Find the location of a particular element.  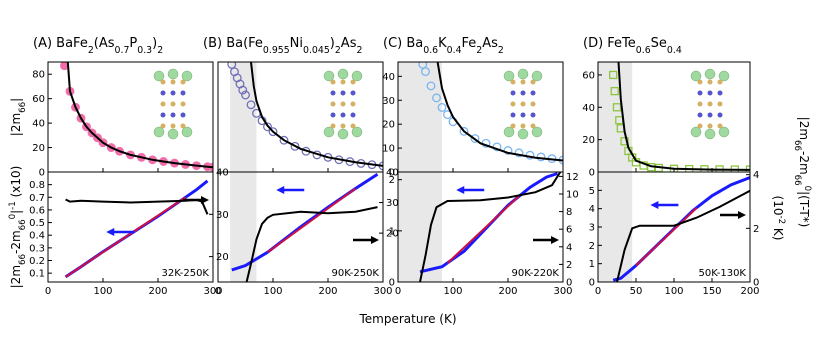

y2-axis-label: |2m66-2m660|(T-T*) is located at coordinates (802, 172).